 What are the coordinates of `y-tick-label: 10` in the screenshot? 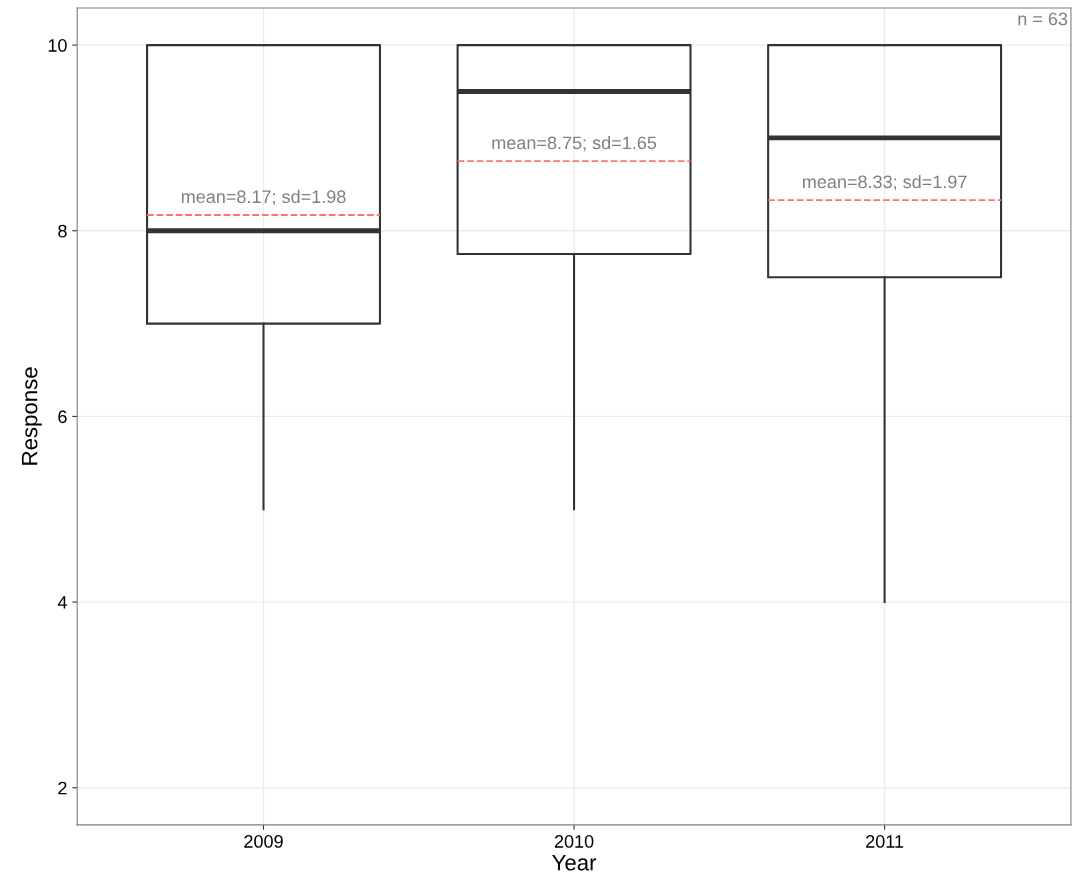 It's located at (57, 45).